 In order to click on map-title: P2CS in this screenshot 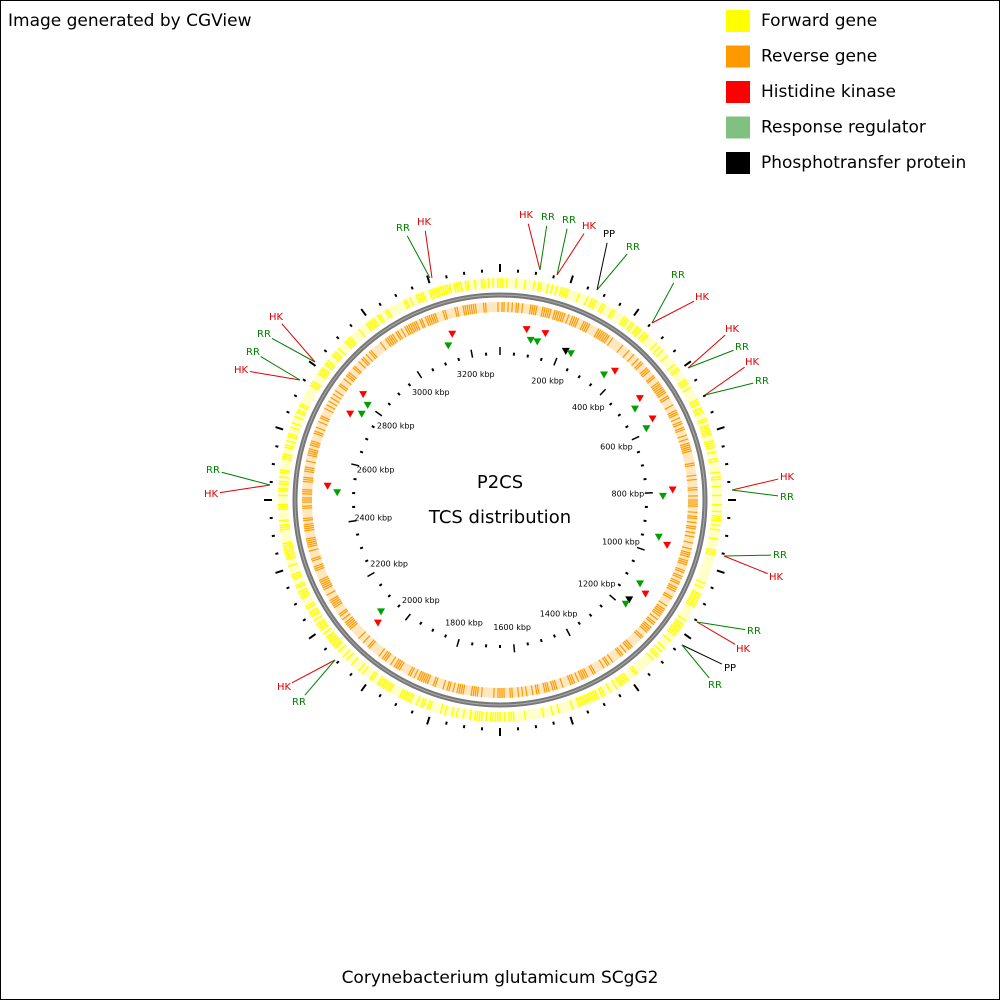, I will do `click(500, 482)`.